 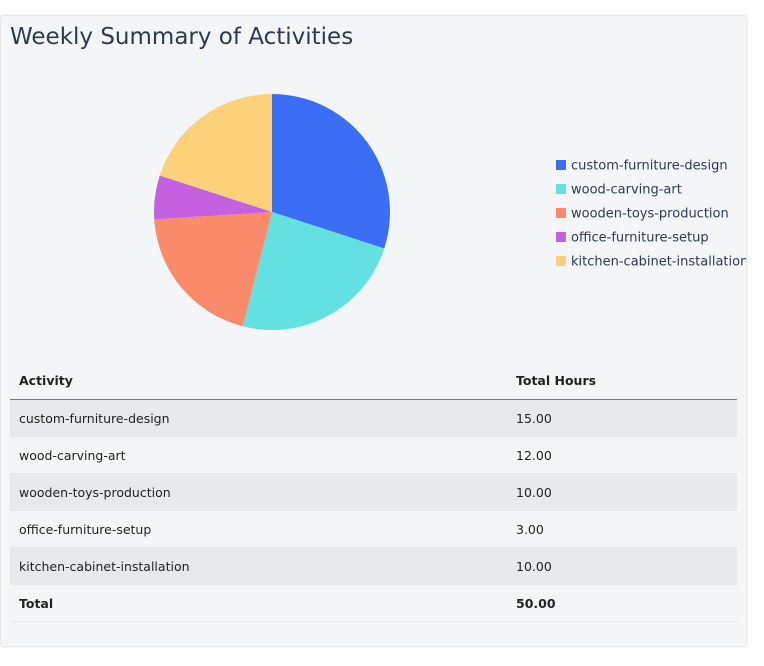 I want to click on table-row: kitchen-cabinet-installation 10.00, so click(x=373, y=566).